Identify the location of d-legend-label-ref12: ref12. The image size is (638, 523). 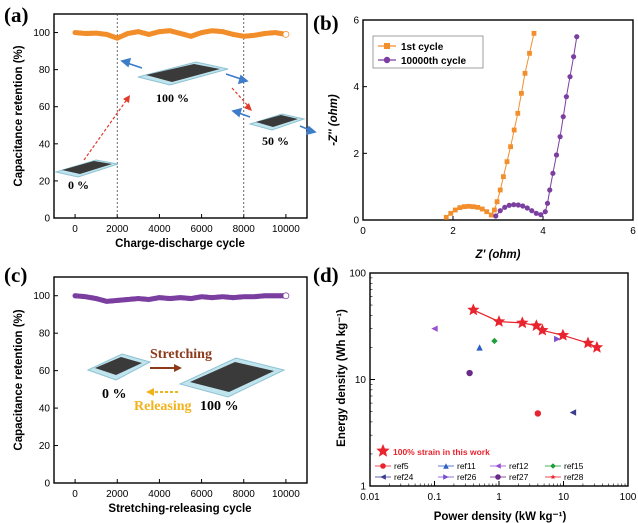
(519, 466).